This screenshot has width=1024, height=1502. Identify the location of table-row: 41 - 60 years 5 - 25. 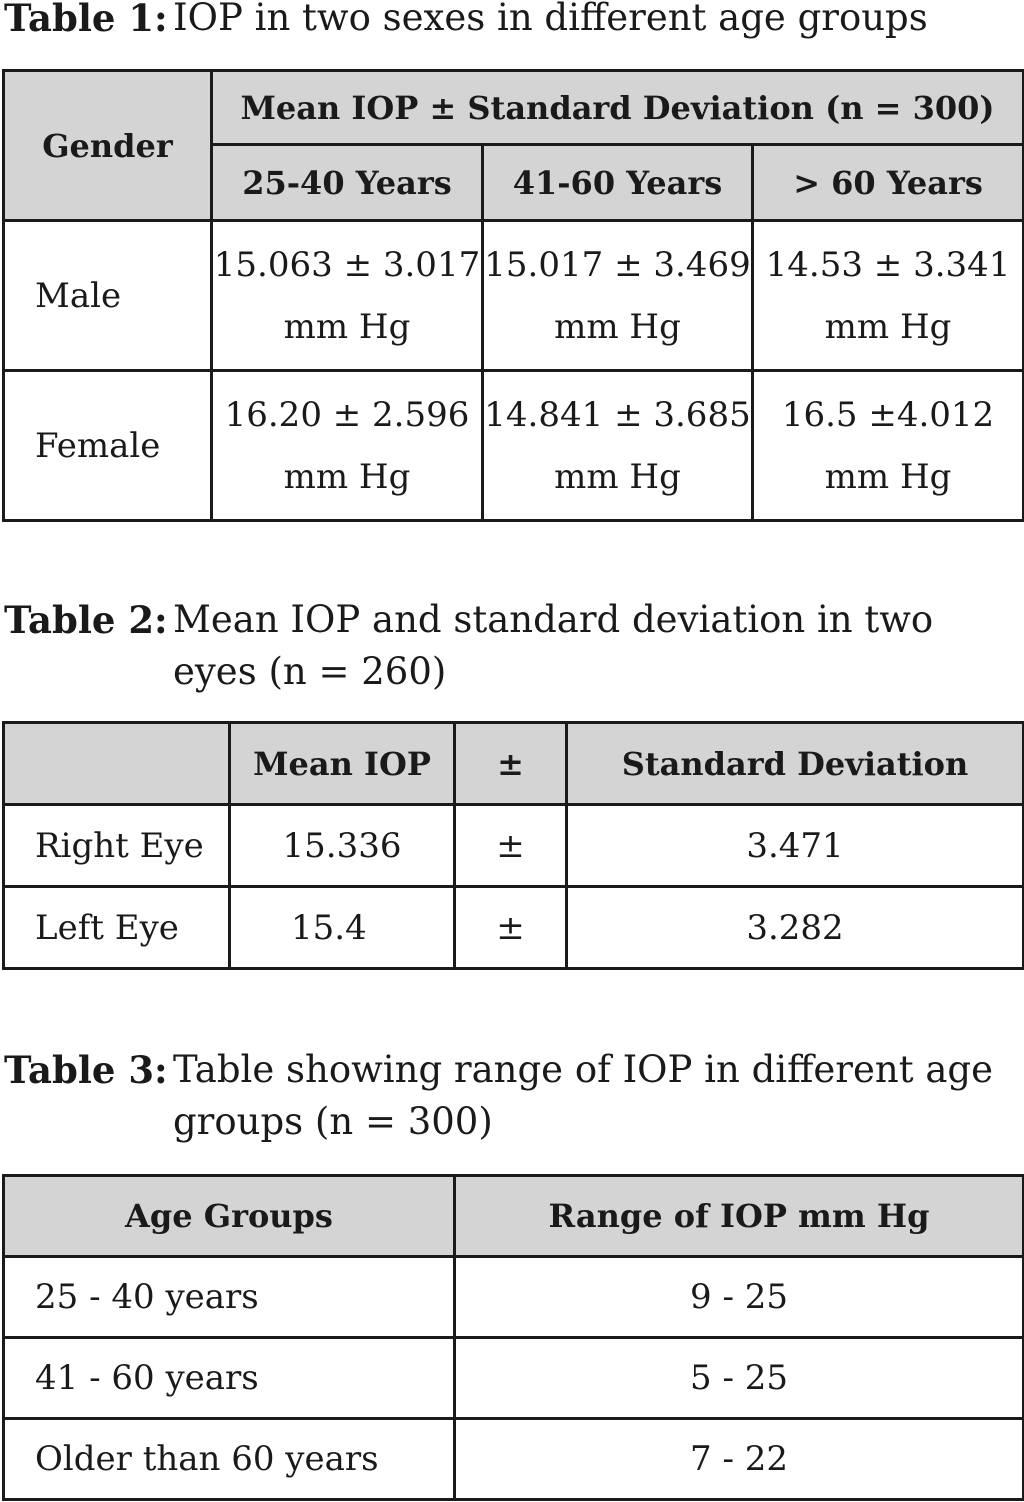
(513, 1378).